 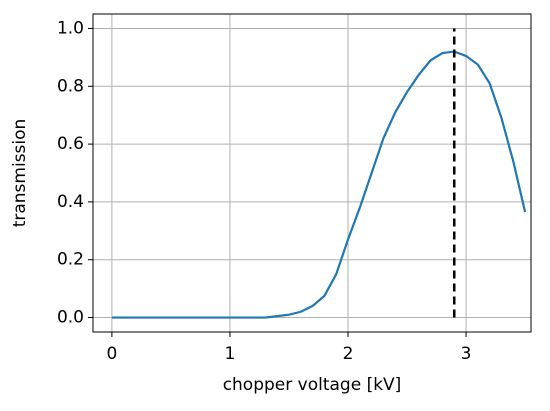 I want to click on y-tick-label: 1.0, so click(x=70, y=28).